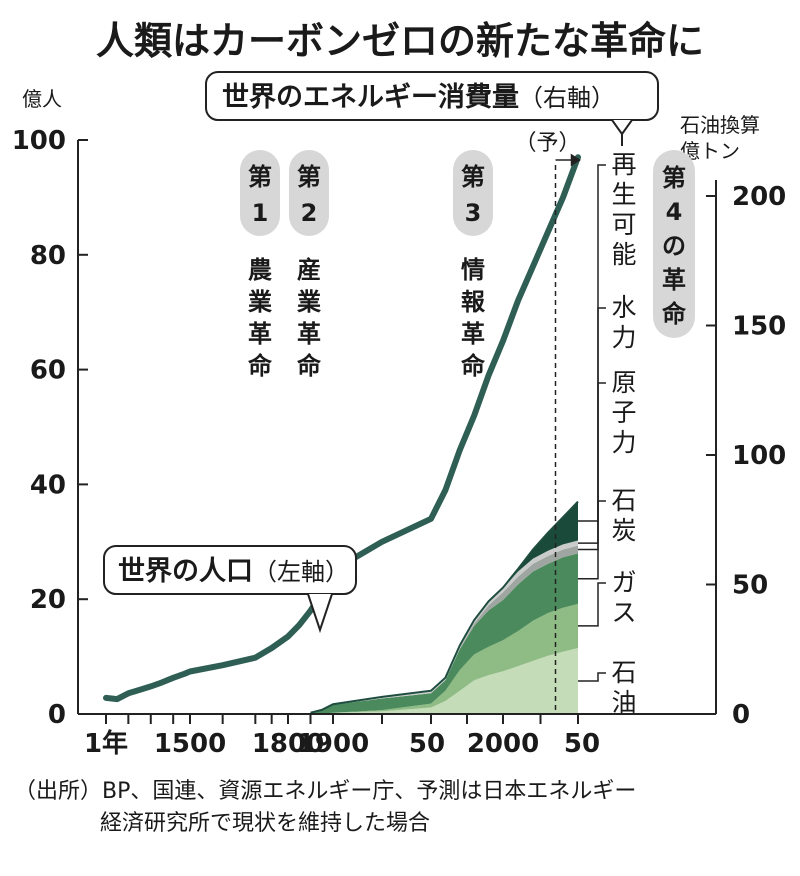 The height and width of the screenshot is (876, 800). What do you see at coordinates (623, 382) in the screenshot?
I see `series-label-char: 原` at bounding box center [623, 382].